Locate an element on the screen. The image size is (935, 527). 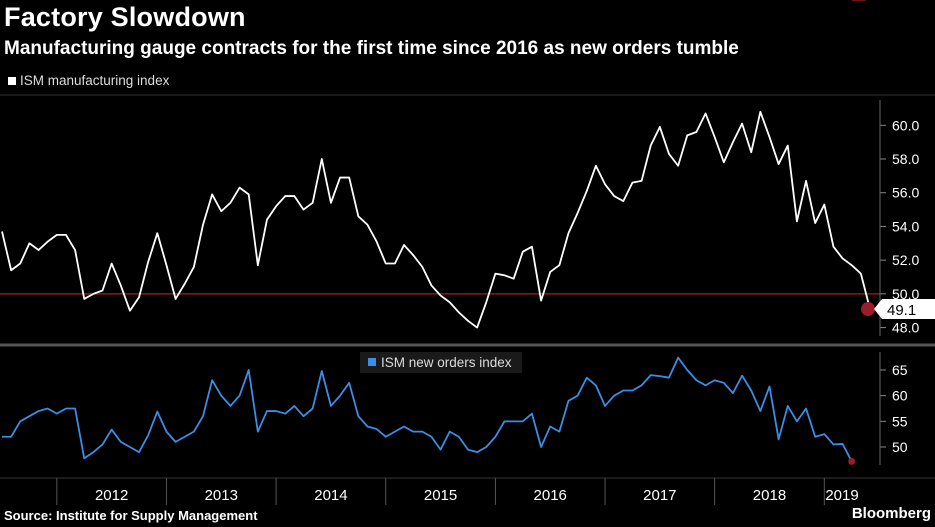
legend-manufacturing: ISM manufacturing index is located at coordinates (88, 80).